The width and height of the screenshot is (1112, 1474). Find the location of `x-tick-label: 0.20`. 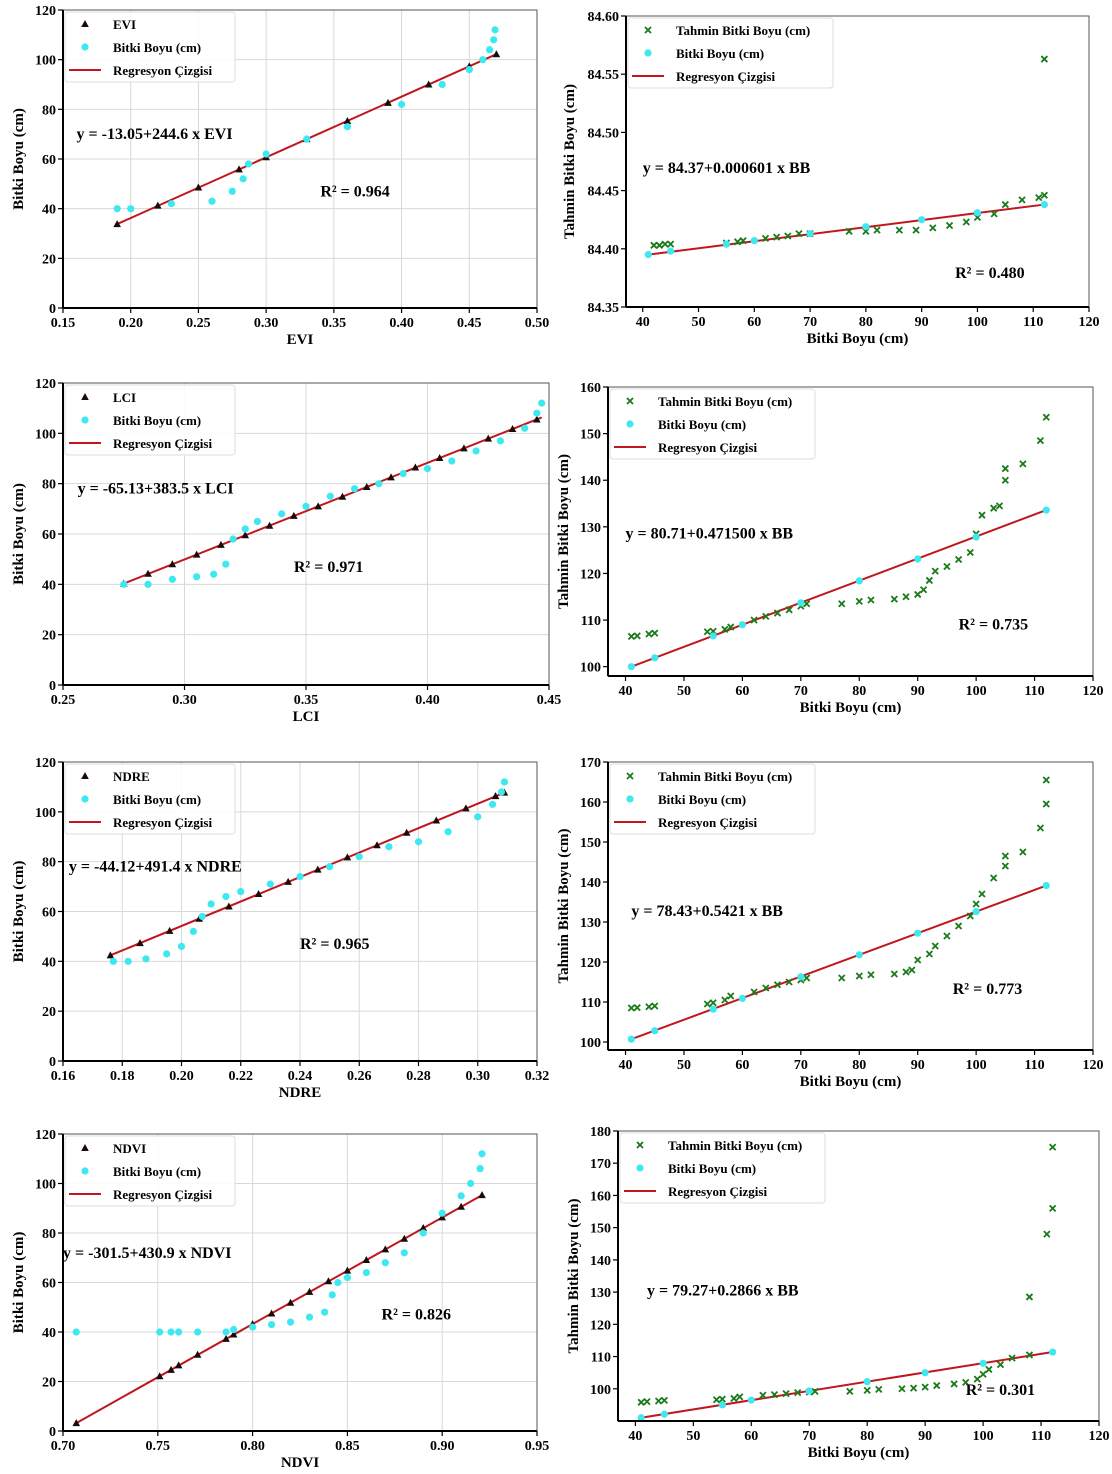

x-tick-label: 0.20 is located at coordinates (130, 323).